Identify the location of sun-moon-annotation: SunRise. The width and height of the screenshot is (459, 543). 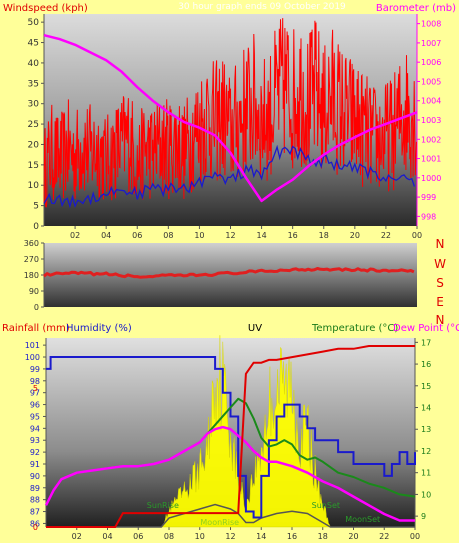
(163, 505).